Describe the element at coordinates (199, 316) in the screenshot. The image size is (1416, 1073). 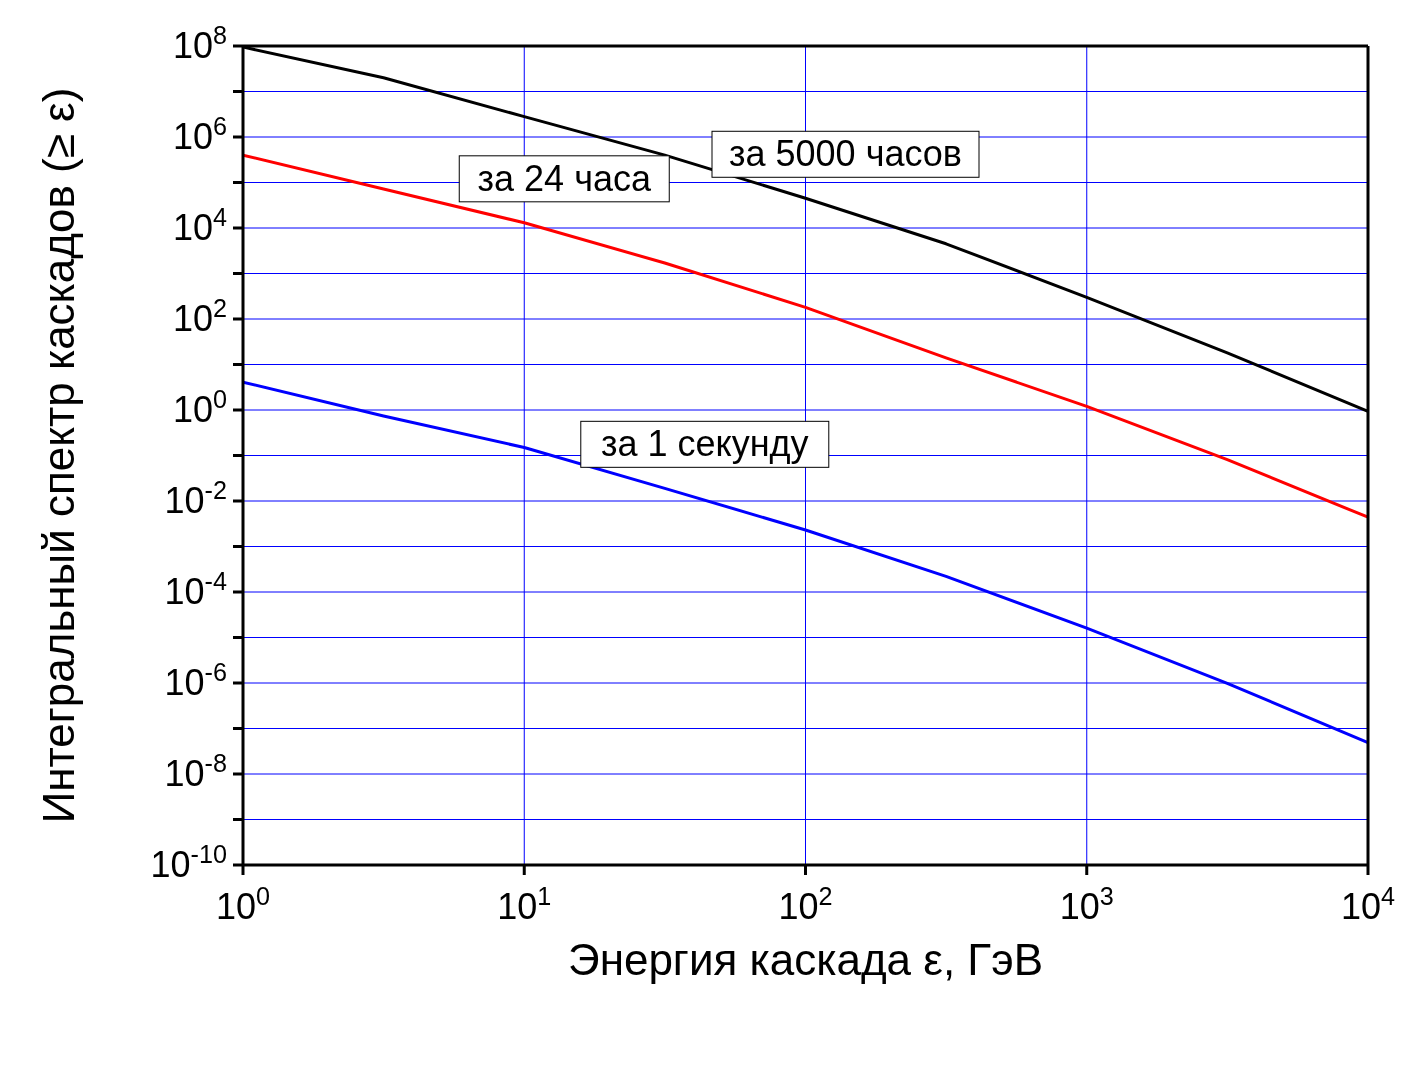
I see `y-tick-label: 10$^{2}$` at that location.